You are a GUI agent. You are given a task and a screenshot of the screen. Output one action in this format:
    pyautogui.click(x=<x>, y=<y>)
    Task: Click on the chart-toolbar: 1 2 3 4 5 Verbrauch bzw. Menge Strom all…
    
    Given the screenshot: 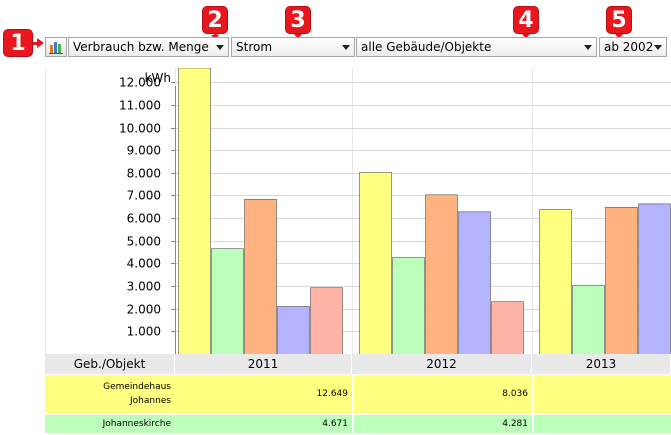 What is the action you would take?
    pyautogui.click(x=335, y=30)
    